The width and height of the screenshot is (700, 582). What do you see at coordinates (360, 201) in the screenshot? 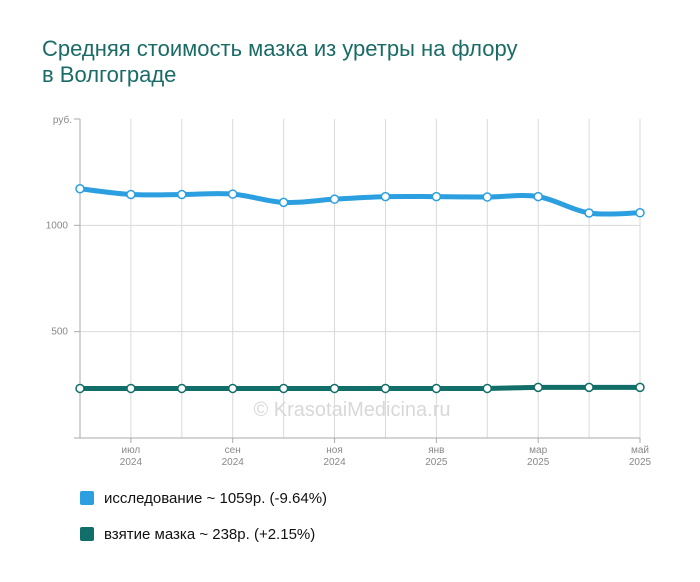
I see `series-line-research` at bounding box center [360, 201].